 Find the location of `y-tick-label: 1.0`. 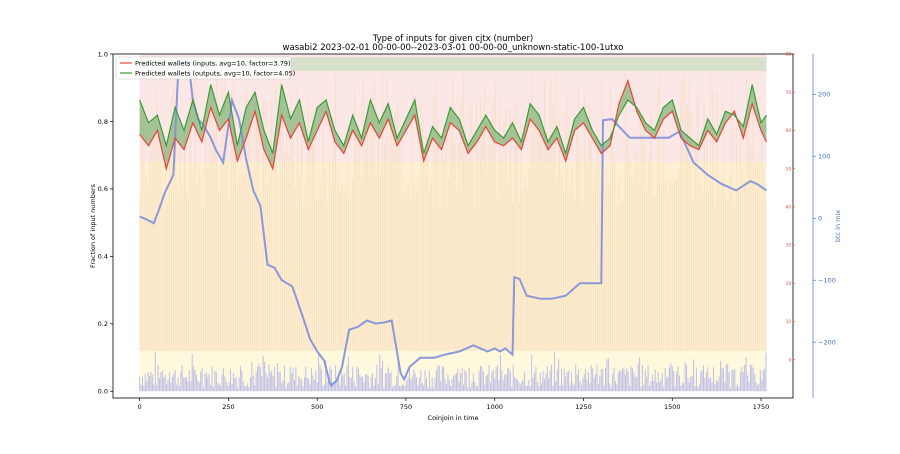

y-tick-label: 1.0 is located at coordinates (103, 54).